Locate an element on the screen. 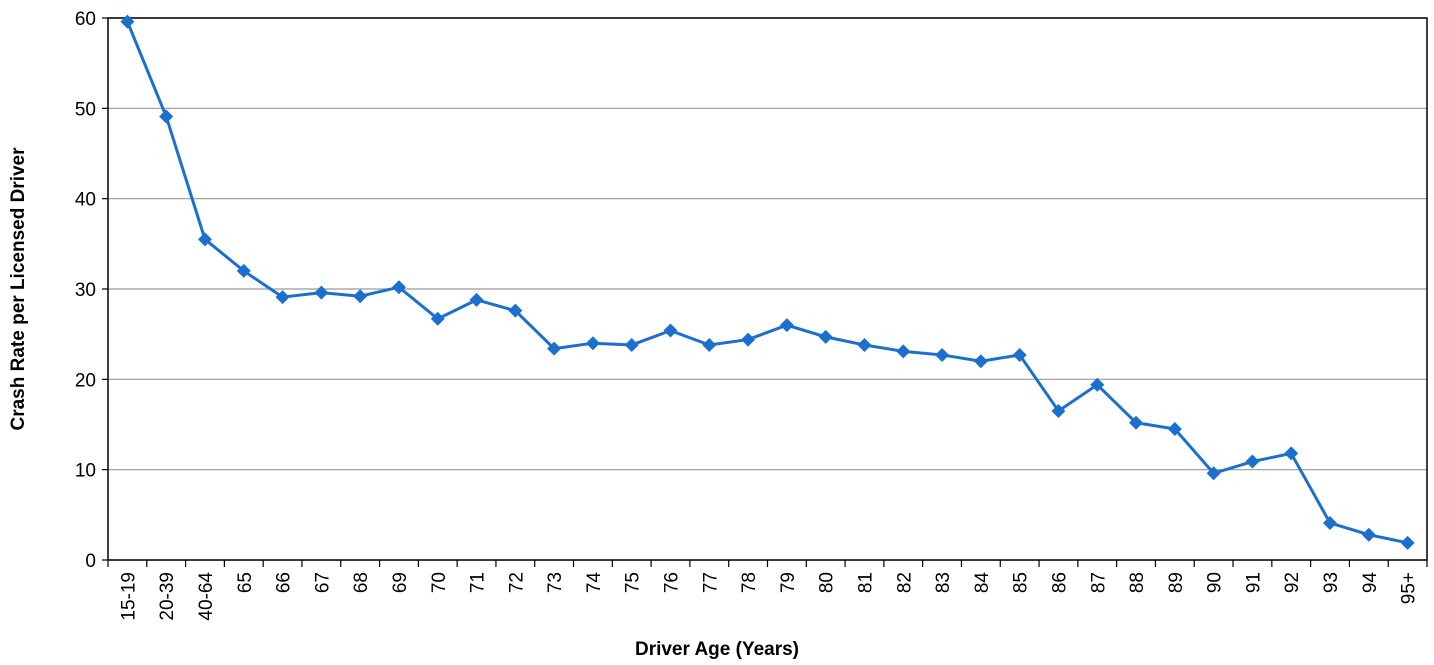 The width and height of the screenshot is (1434, 665). y-tick-label: 60 is located at coordinates (85, 19).